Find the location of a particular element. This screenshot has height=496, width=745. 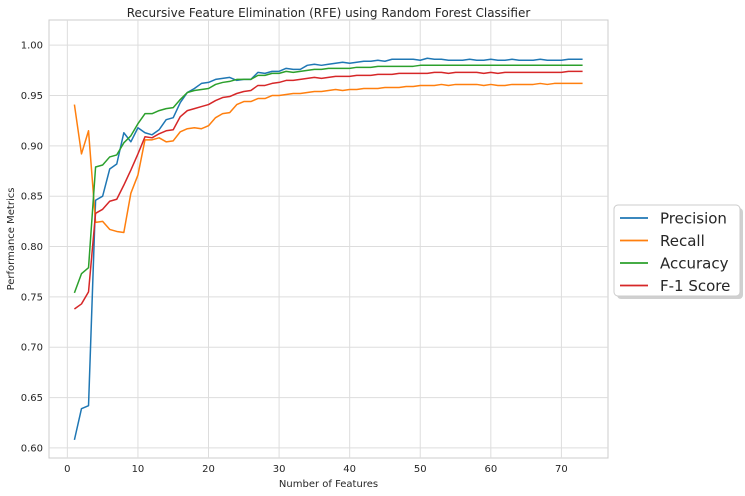

x-tick-label: 0 is located at coordinates (67, 469).